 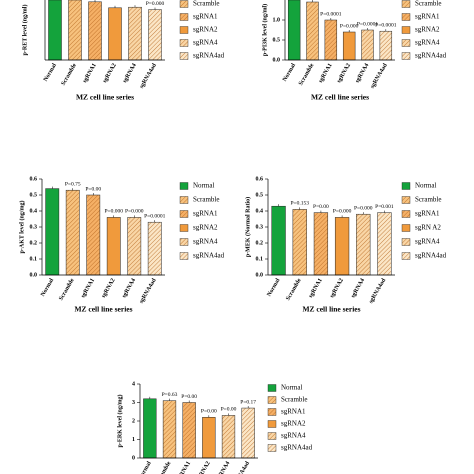 What do you see at coordinates (34, 179) in the screenshot?
I see `y-tick-label: 0.6` at bounding box center [34, 179].